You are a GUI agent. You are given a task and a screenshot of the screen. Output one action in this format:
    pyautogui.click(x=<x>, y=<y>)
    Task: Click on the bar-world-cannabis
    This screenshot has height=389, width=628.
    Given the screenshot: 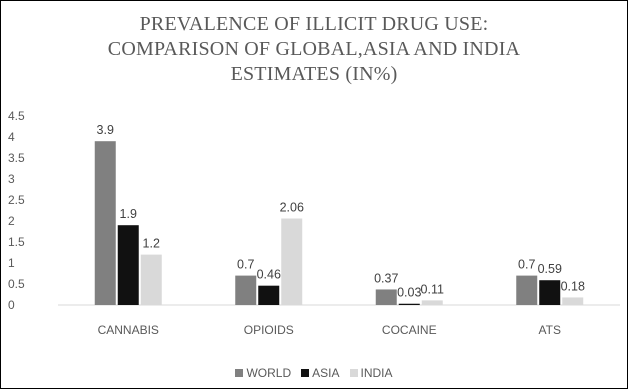 What is the action you would take?
    pyautogui.click(x=105, y=223)
    